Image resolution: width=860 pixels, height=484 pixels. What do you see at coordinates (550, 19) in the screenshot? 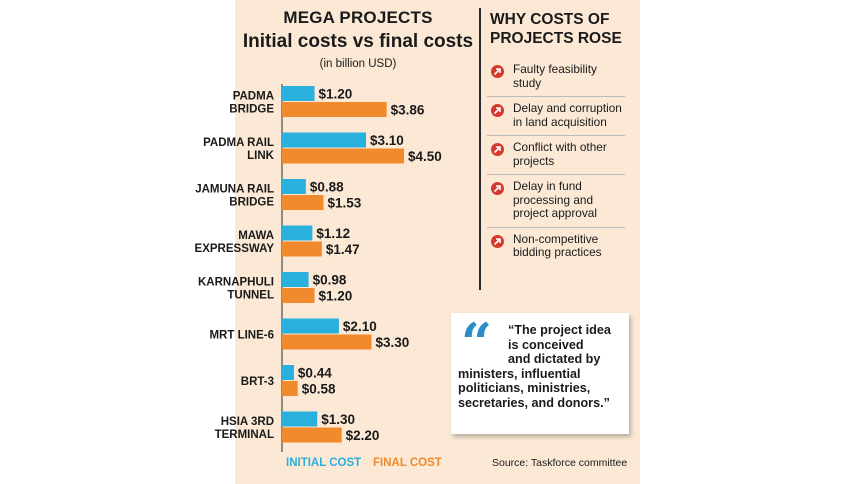
I see `reasons-title-line1: WHY COSTS OF` at bounding box center [550, 19].